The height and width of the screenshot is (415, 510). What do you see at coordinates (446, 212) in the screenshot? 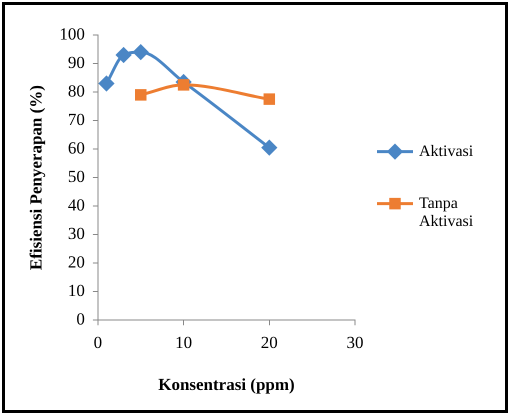
I see `legend-label: Tanpa Aktivasi` at bounding box center [446, 212].